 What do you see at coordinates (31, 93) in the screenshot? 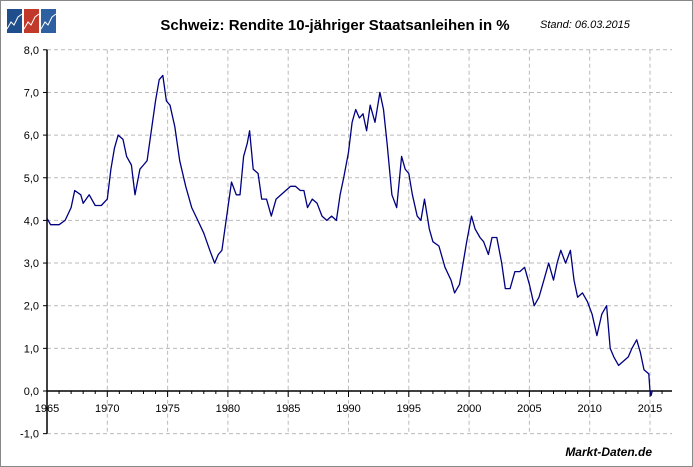
I see `y-tick-label: 7,0` at bounding box center [31, 93].